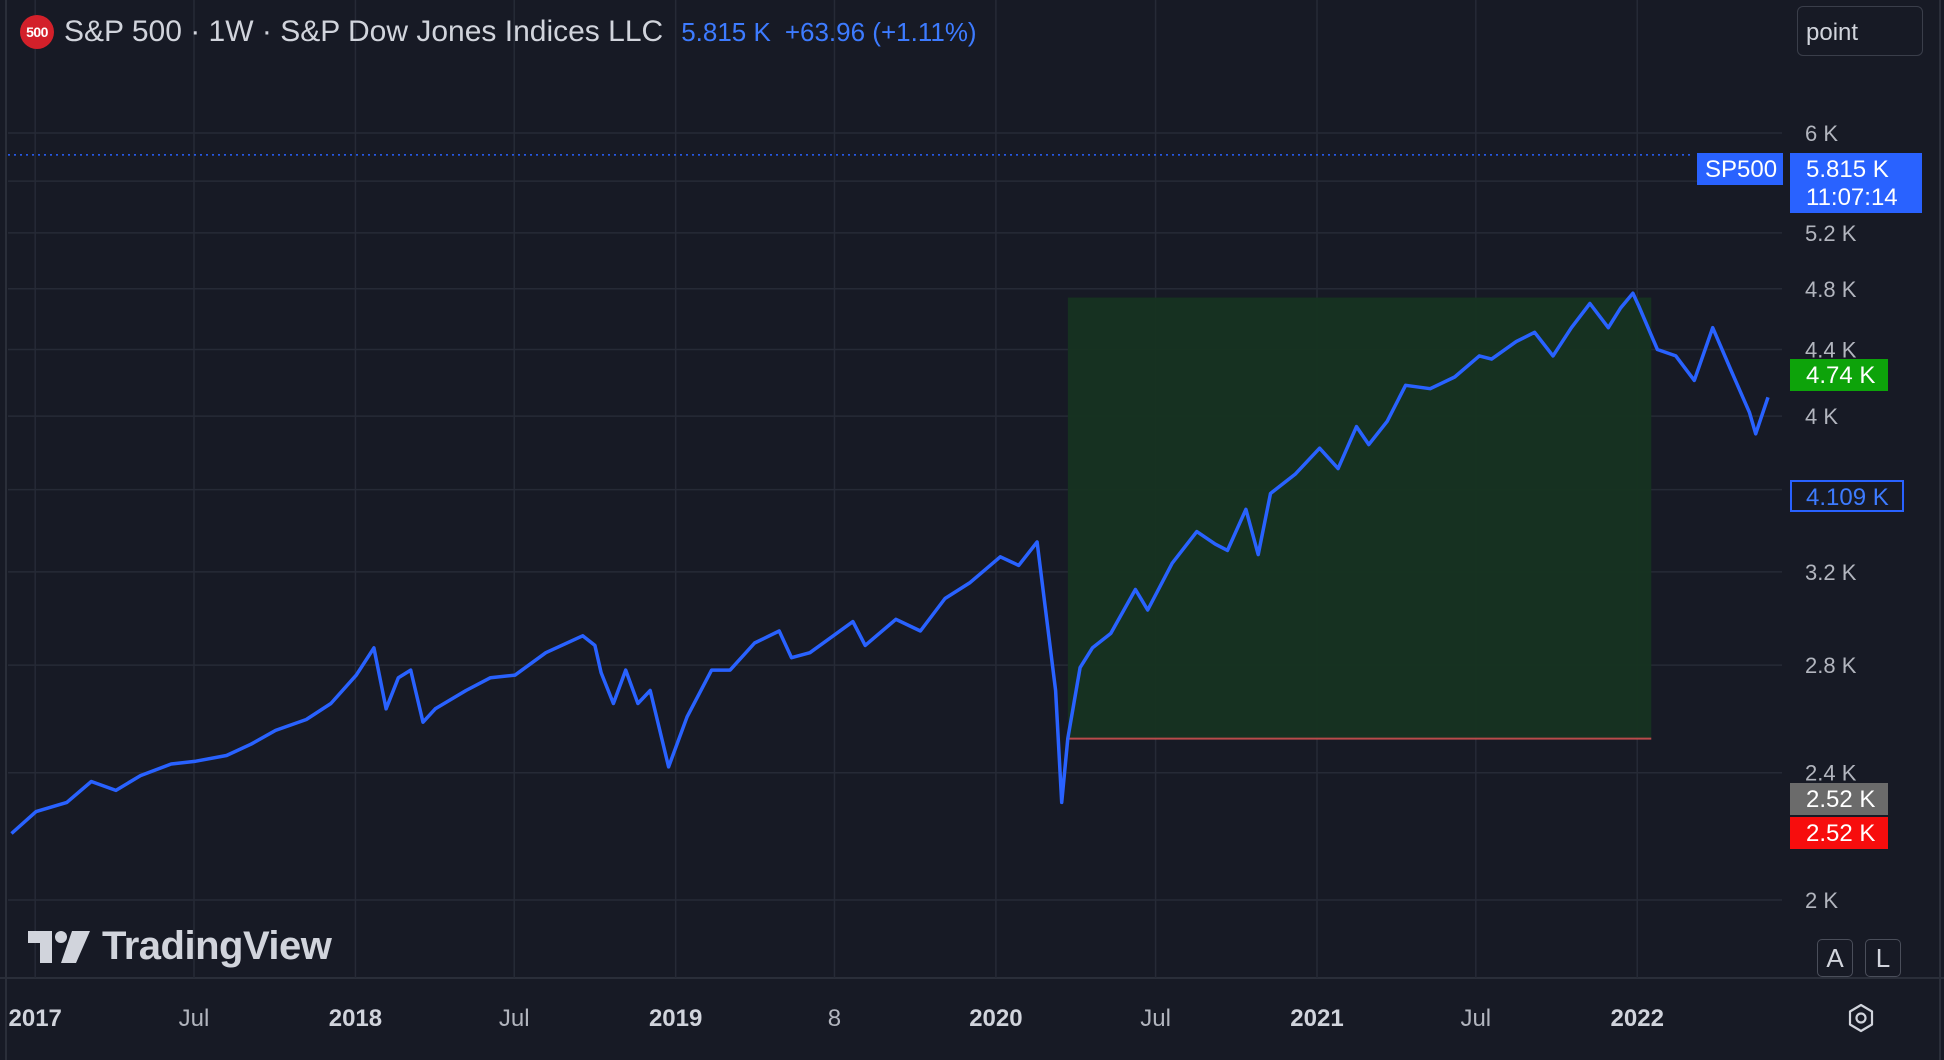 Image resolution: width=1944 pixels, height=1060 pixels. Describe the element at coordinates (1831, 233) in the screenshot. I see `y-tick-label: 5.2 K` at that location.